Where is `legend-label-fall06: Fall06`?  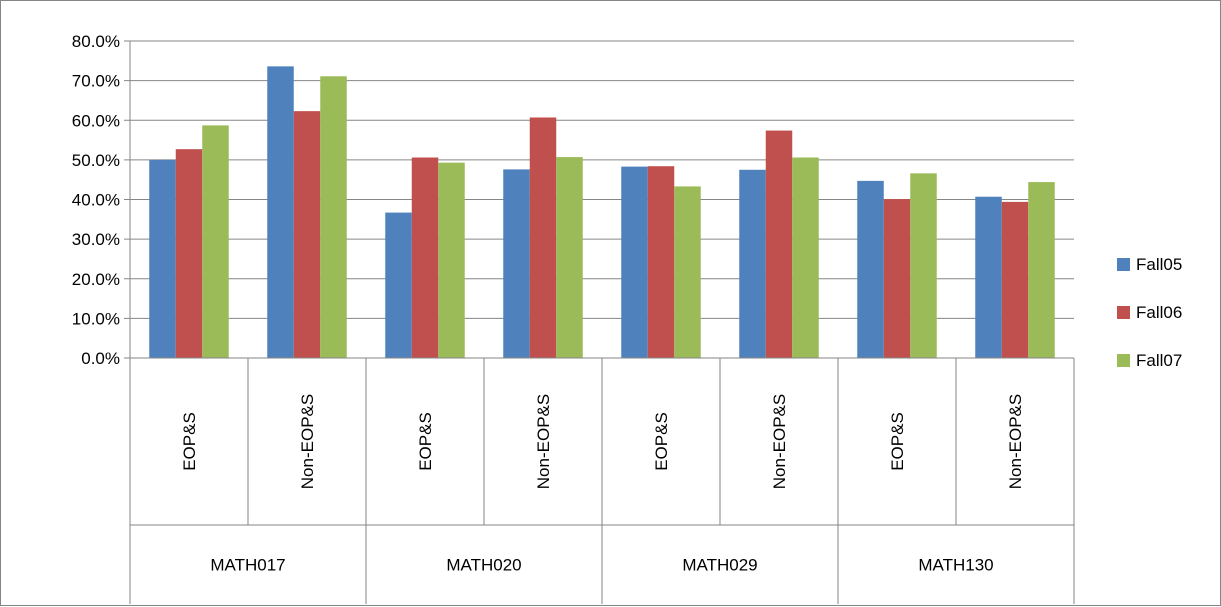
legend-label-fall06: Fall06 is located at coordinates (1159, 312).